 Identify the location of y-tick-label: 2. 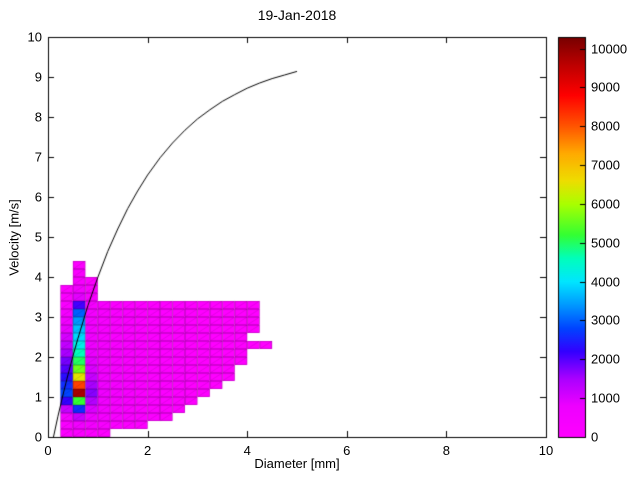
(38, 357).